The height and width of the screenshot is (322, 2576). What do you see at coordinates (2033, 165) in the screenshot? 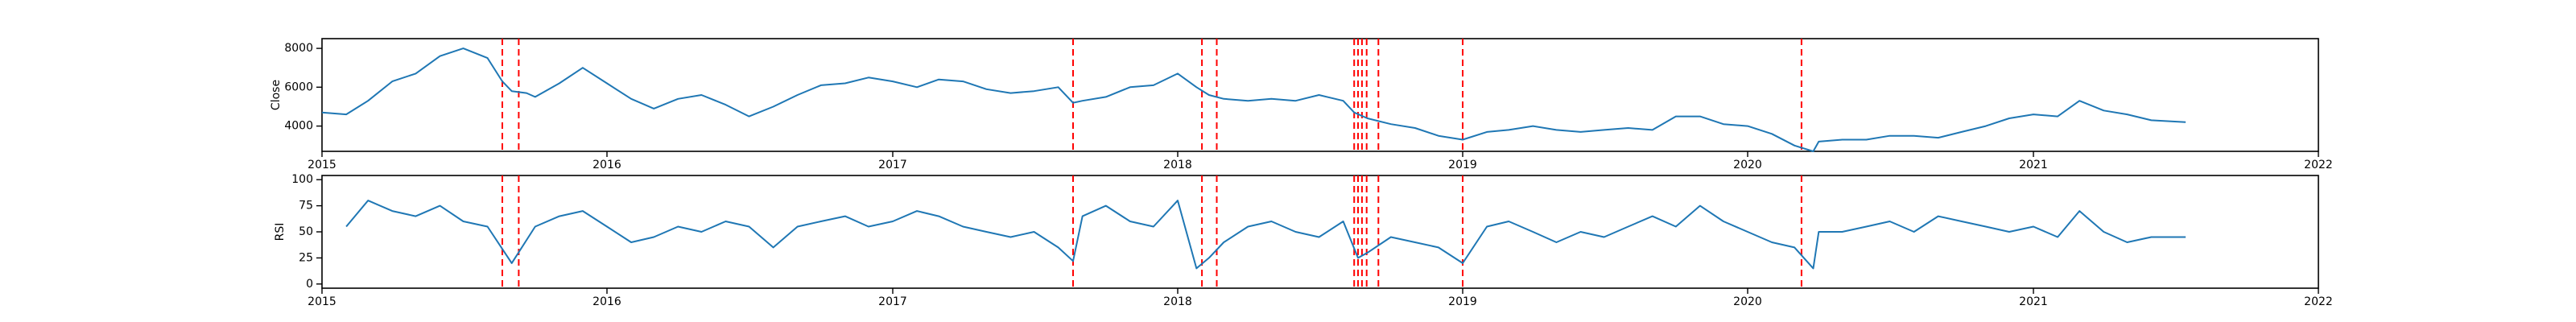
I see `price-x-tick-label: 2021` at bounding box center [2033, 165].